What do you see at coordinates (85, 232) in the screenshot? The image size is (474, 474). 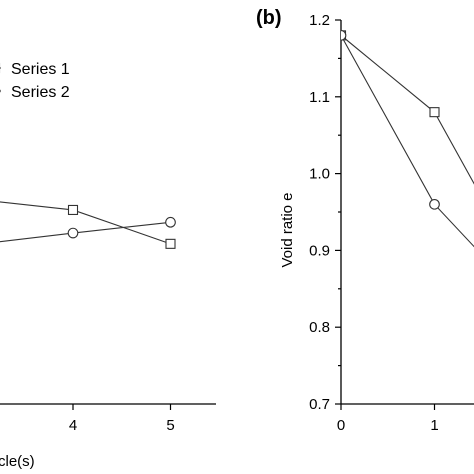 I see `panel-a-series-2-line` at bounding box center [85, 232].